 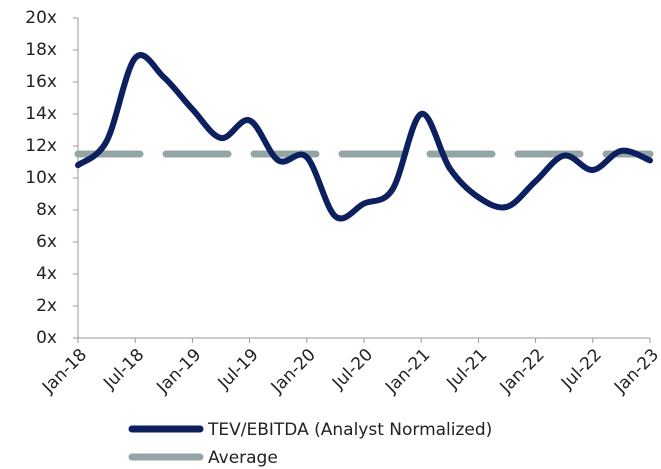 I want to click on y-tick-label: 6x, so click(x=46, y=242).